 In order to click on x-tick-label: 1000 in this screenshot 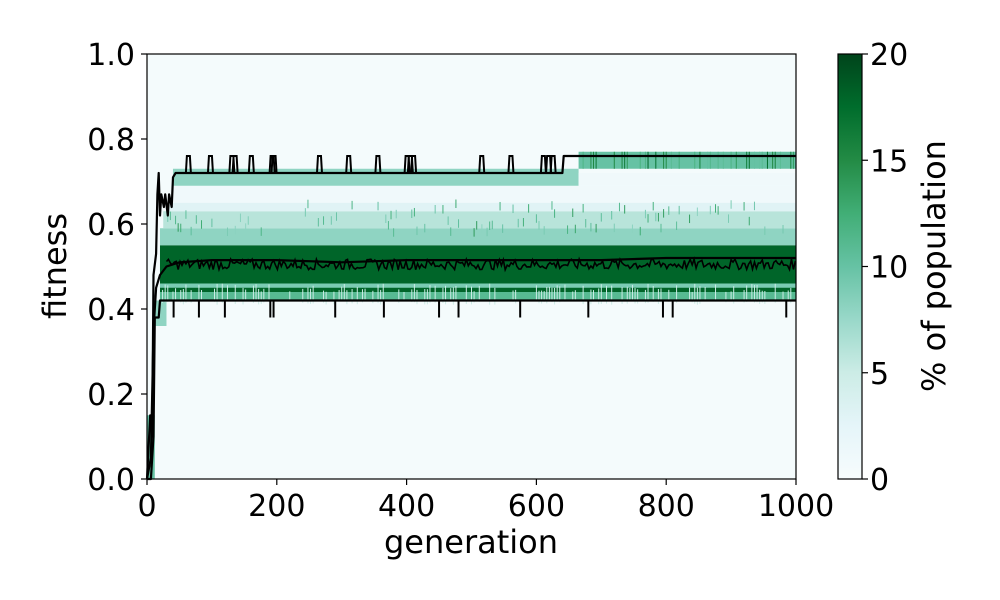, I will do `click(796, 506)`.